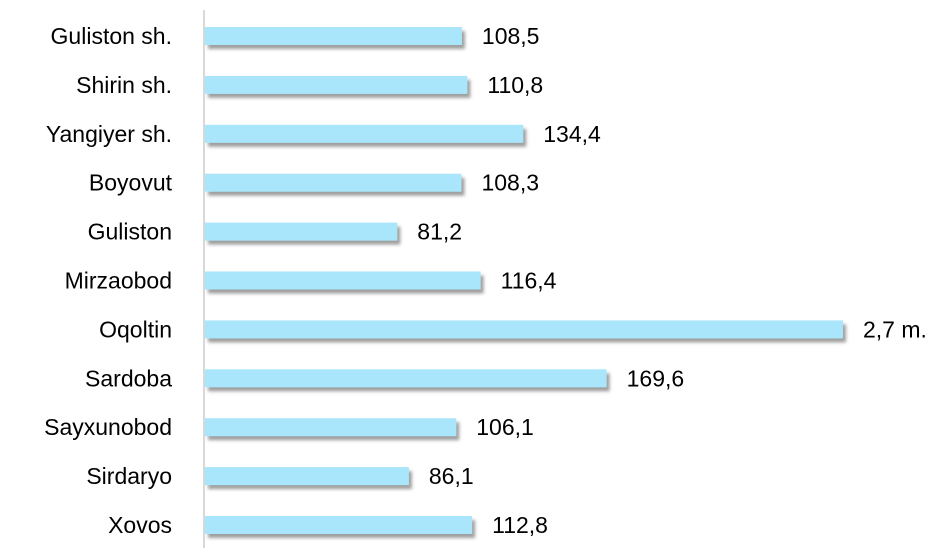  I want to click on data-label-guliston-sh: 108,5, so click(511, 36).